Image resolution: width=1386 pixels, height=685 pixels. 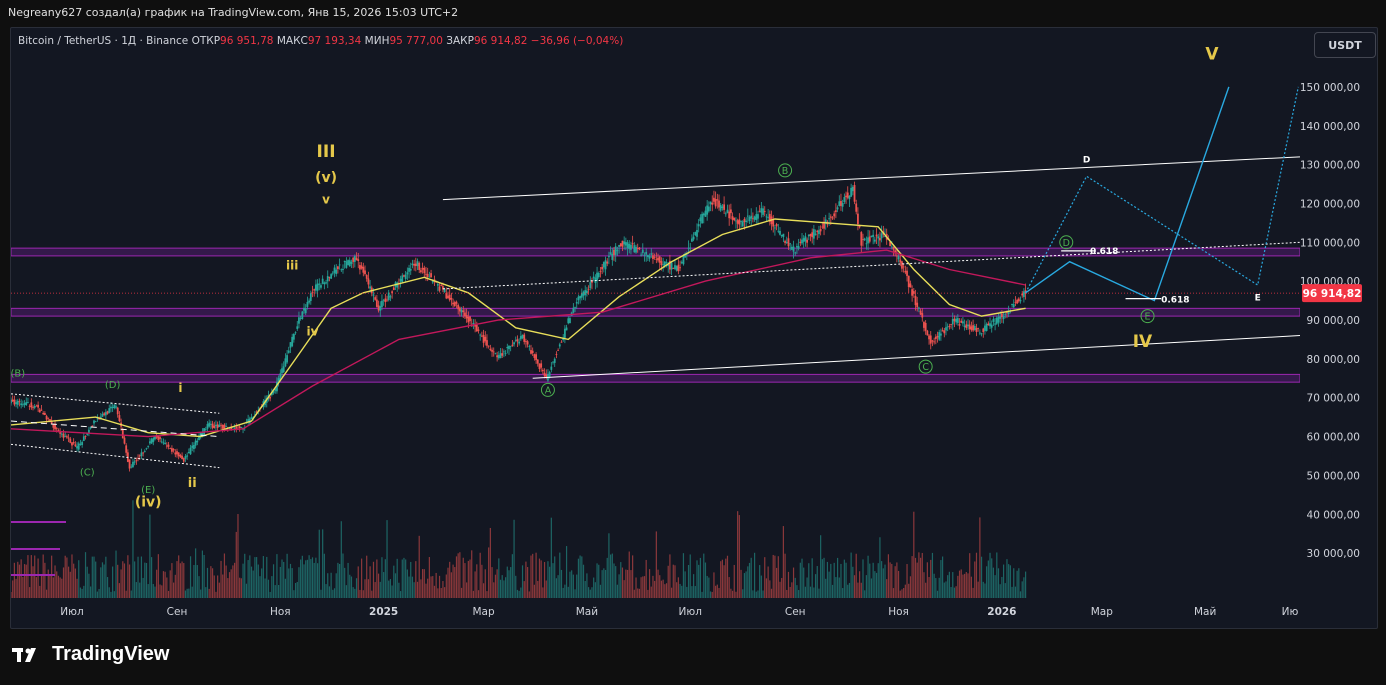 What do you see at coordinates (416, 41) in the screenshot?
I see `low-value: 95 777,00` at bounding box center [416, 41].